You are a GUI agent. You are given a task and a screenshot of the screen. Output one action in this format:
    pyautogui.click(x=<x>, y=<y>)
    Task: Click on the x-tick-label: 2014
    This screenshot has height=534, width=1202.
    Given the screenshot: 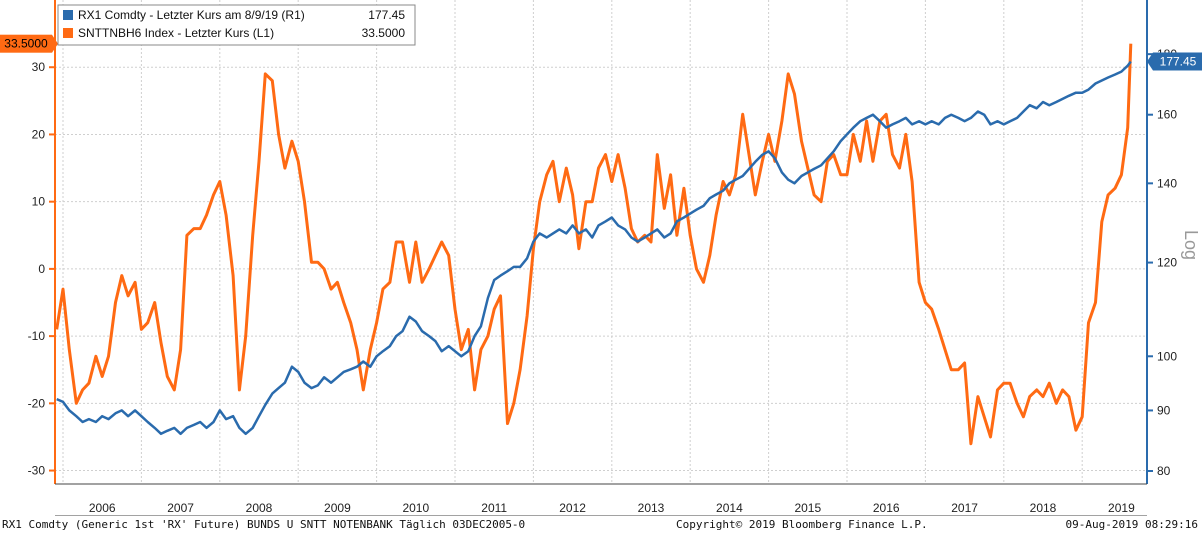 What is the action you would take?
    pyautogui.click(x=729, y=508)
    